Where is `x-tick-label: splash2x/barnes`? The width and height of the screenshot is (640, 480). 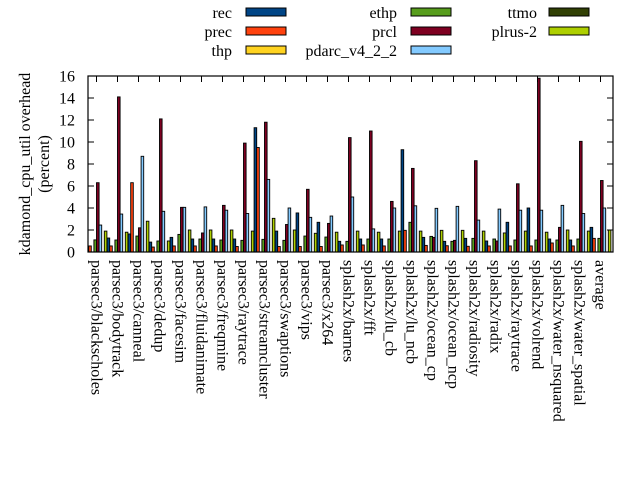
x-tick-label: splash2x/barnes is located at coordinates (348, 311).